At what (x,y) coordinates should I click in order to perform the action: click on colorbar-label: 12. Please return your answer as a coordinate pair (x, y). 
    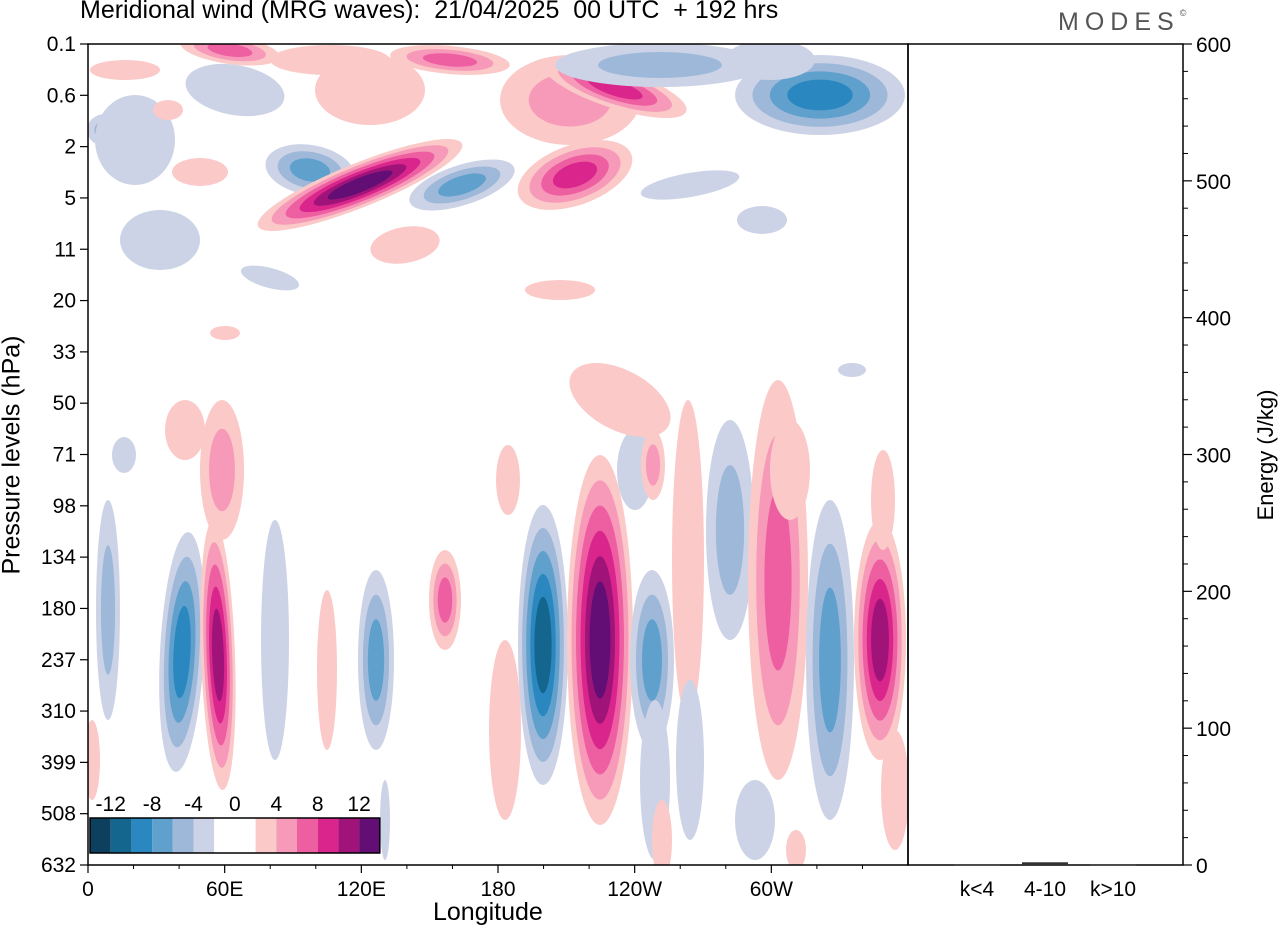
    Looking at the image, I should click on (358, 804).